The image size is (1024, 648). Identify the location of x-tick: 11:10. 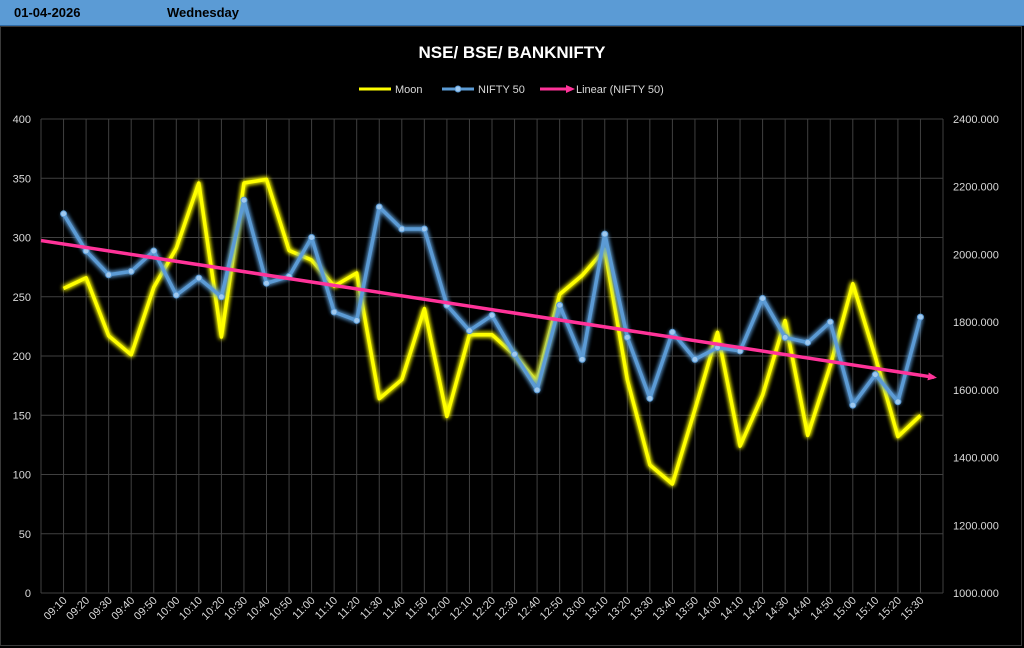
(326, 608).